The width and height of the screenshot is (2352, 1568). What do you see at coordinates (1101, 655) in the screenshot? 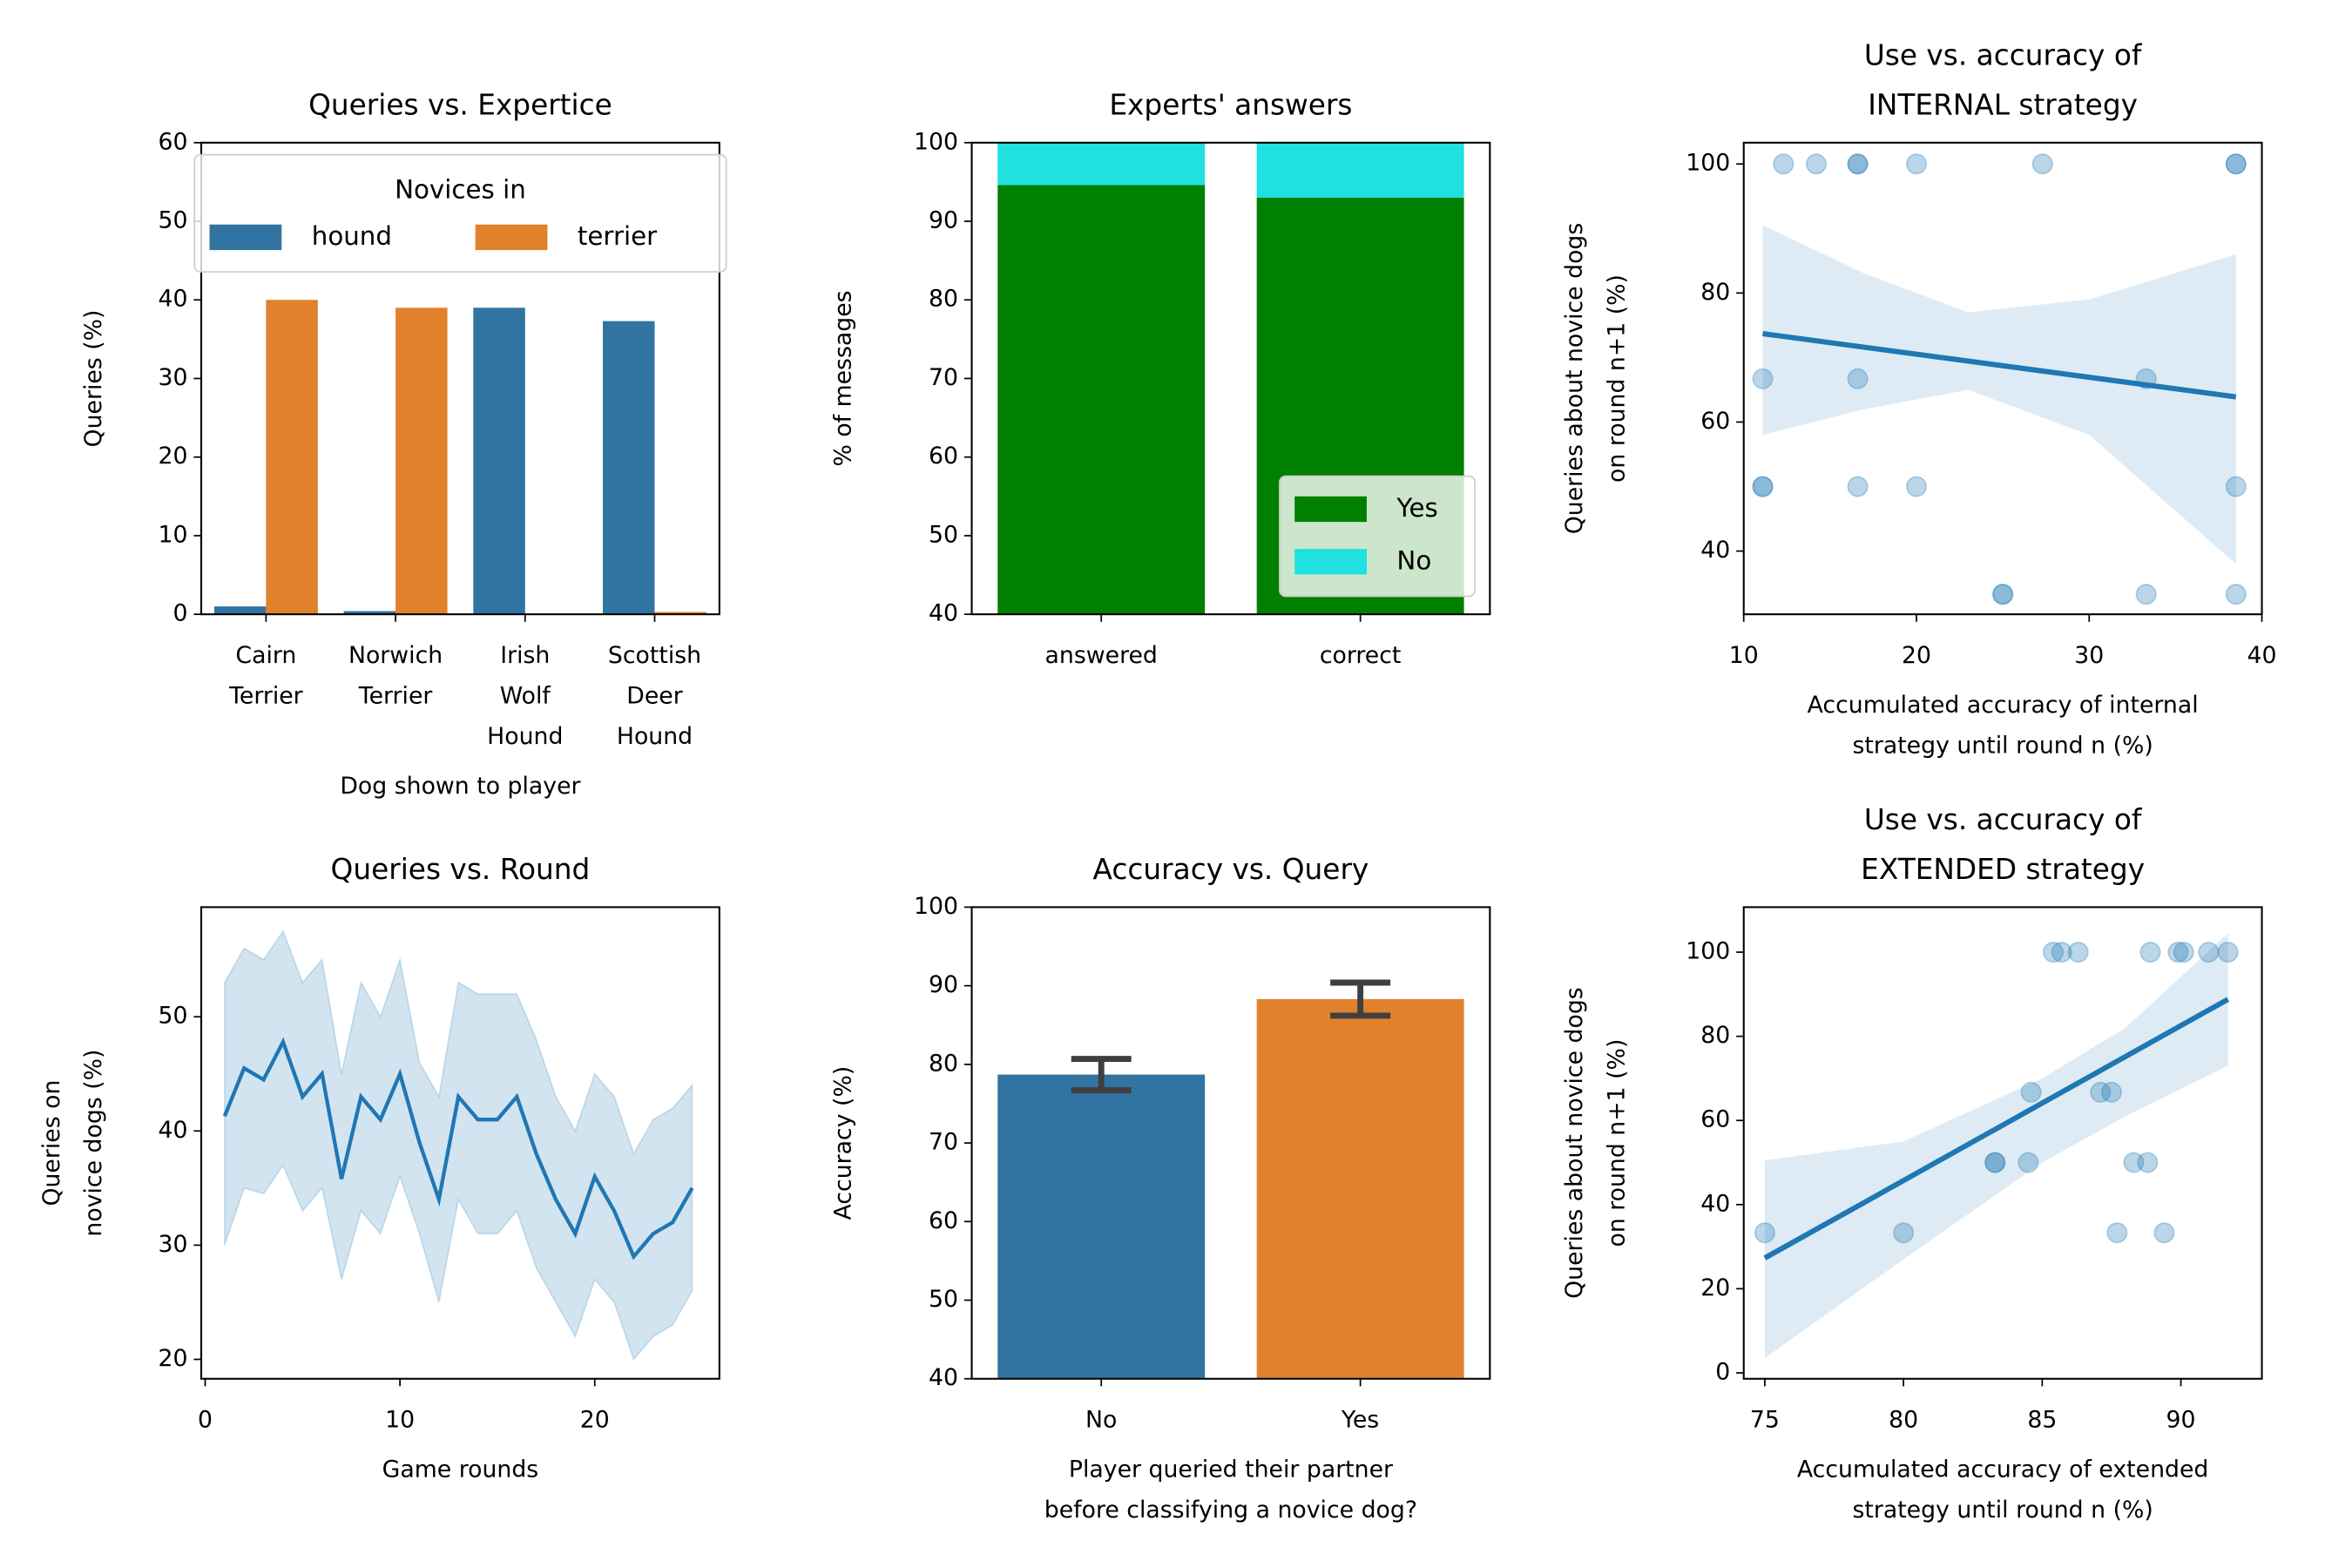
I see `x-tick-label: answered` at bounding box center [1101, 655].